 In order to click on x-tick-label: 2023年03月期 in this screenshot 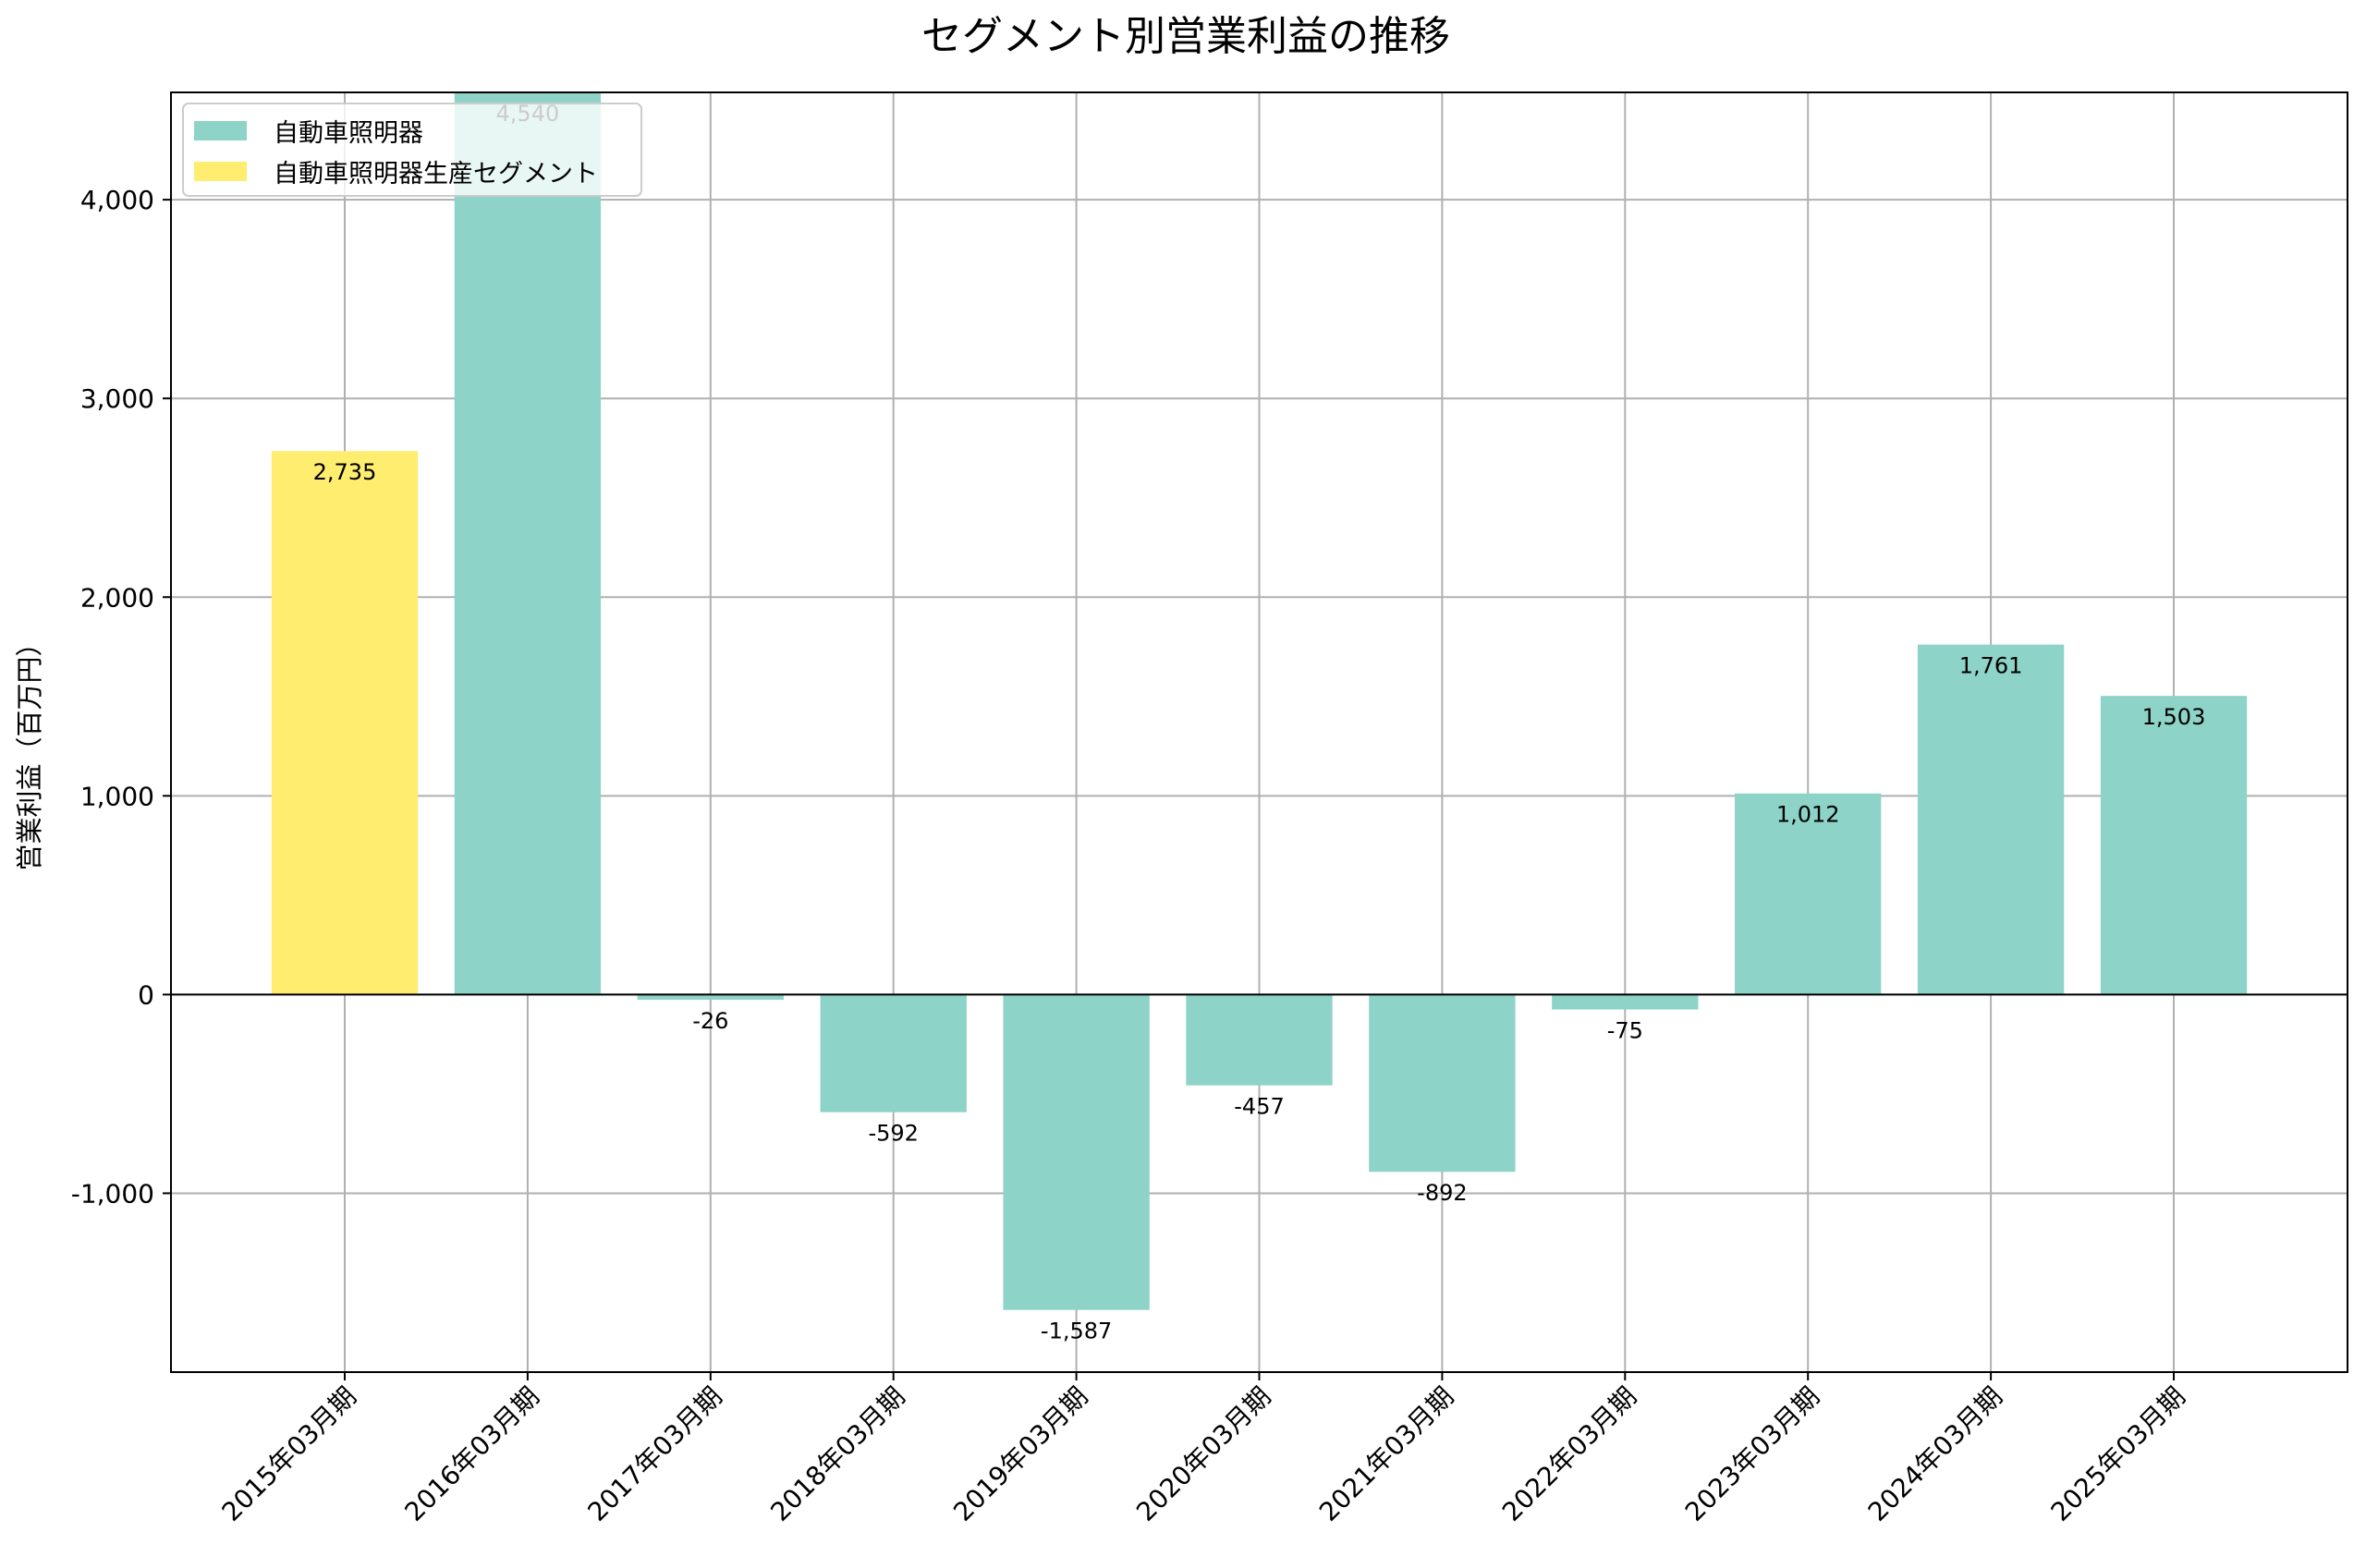, I will do `click(1752, 1454)`.